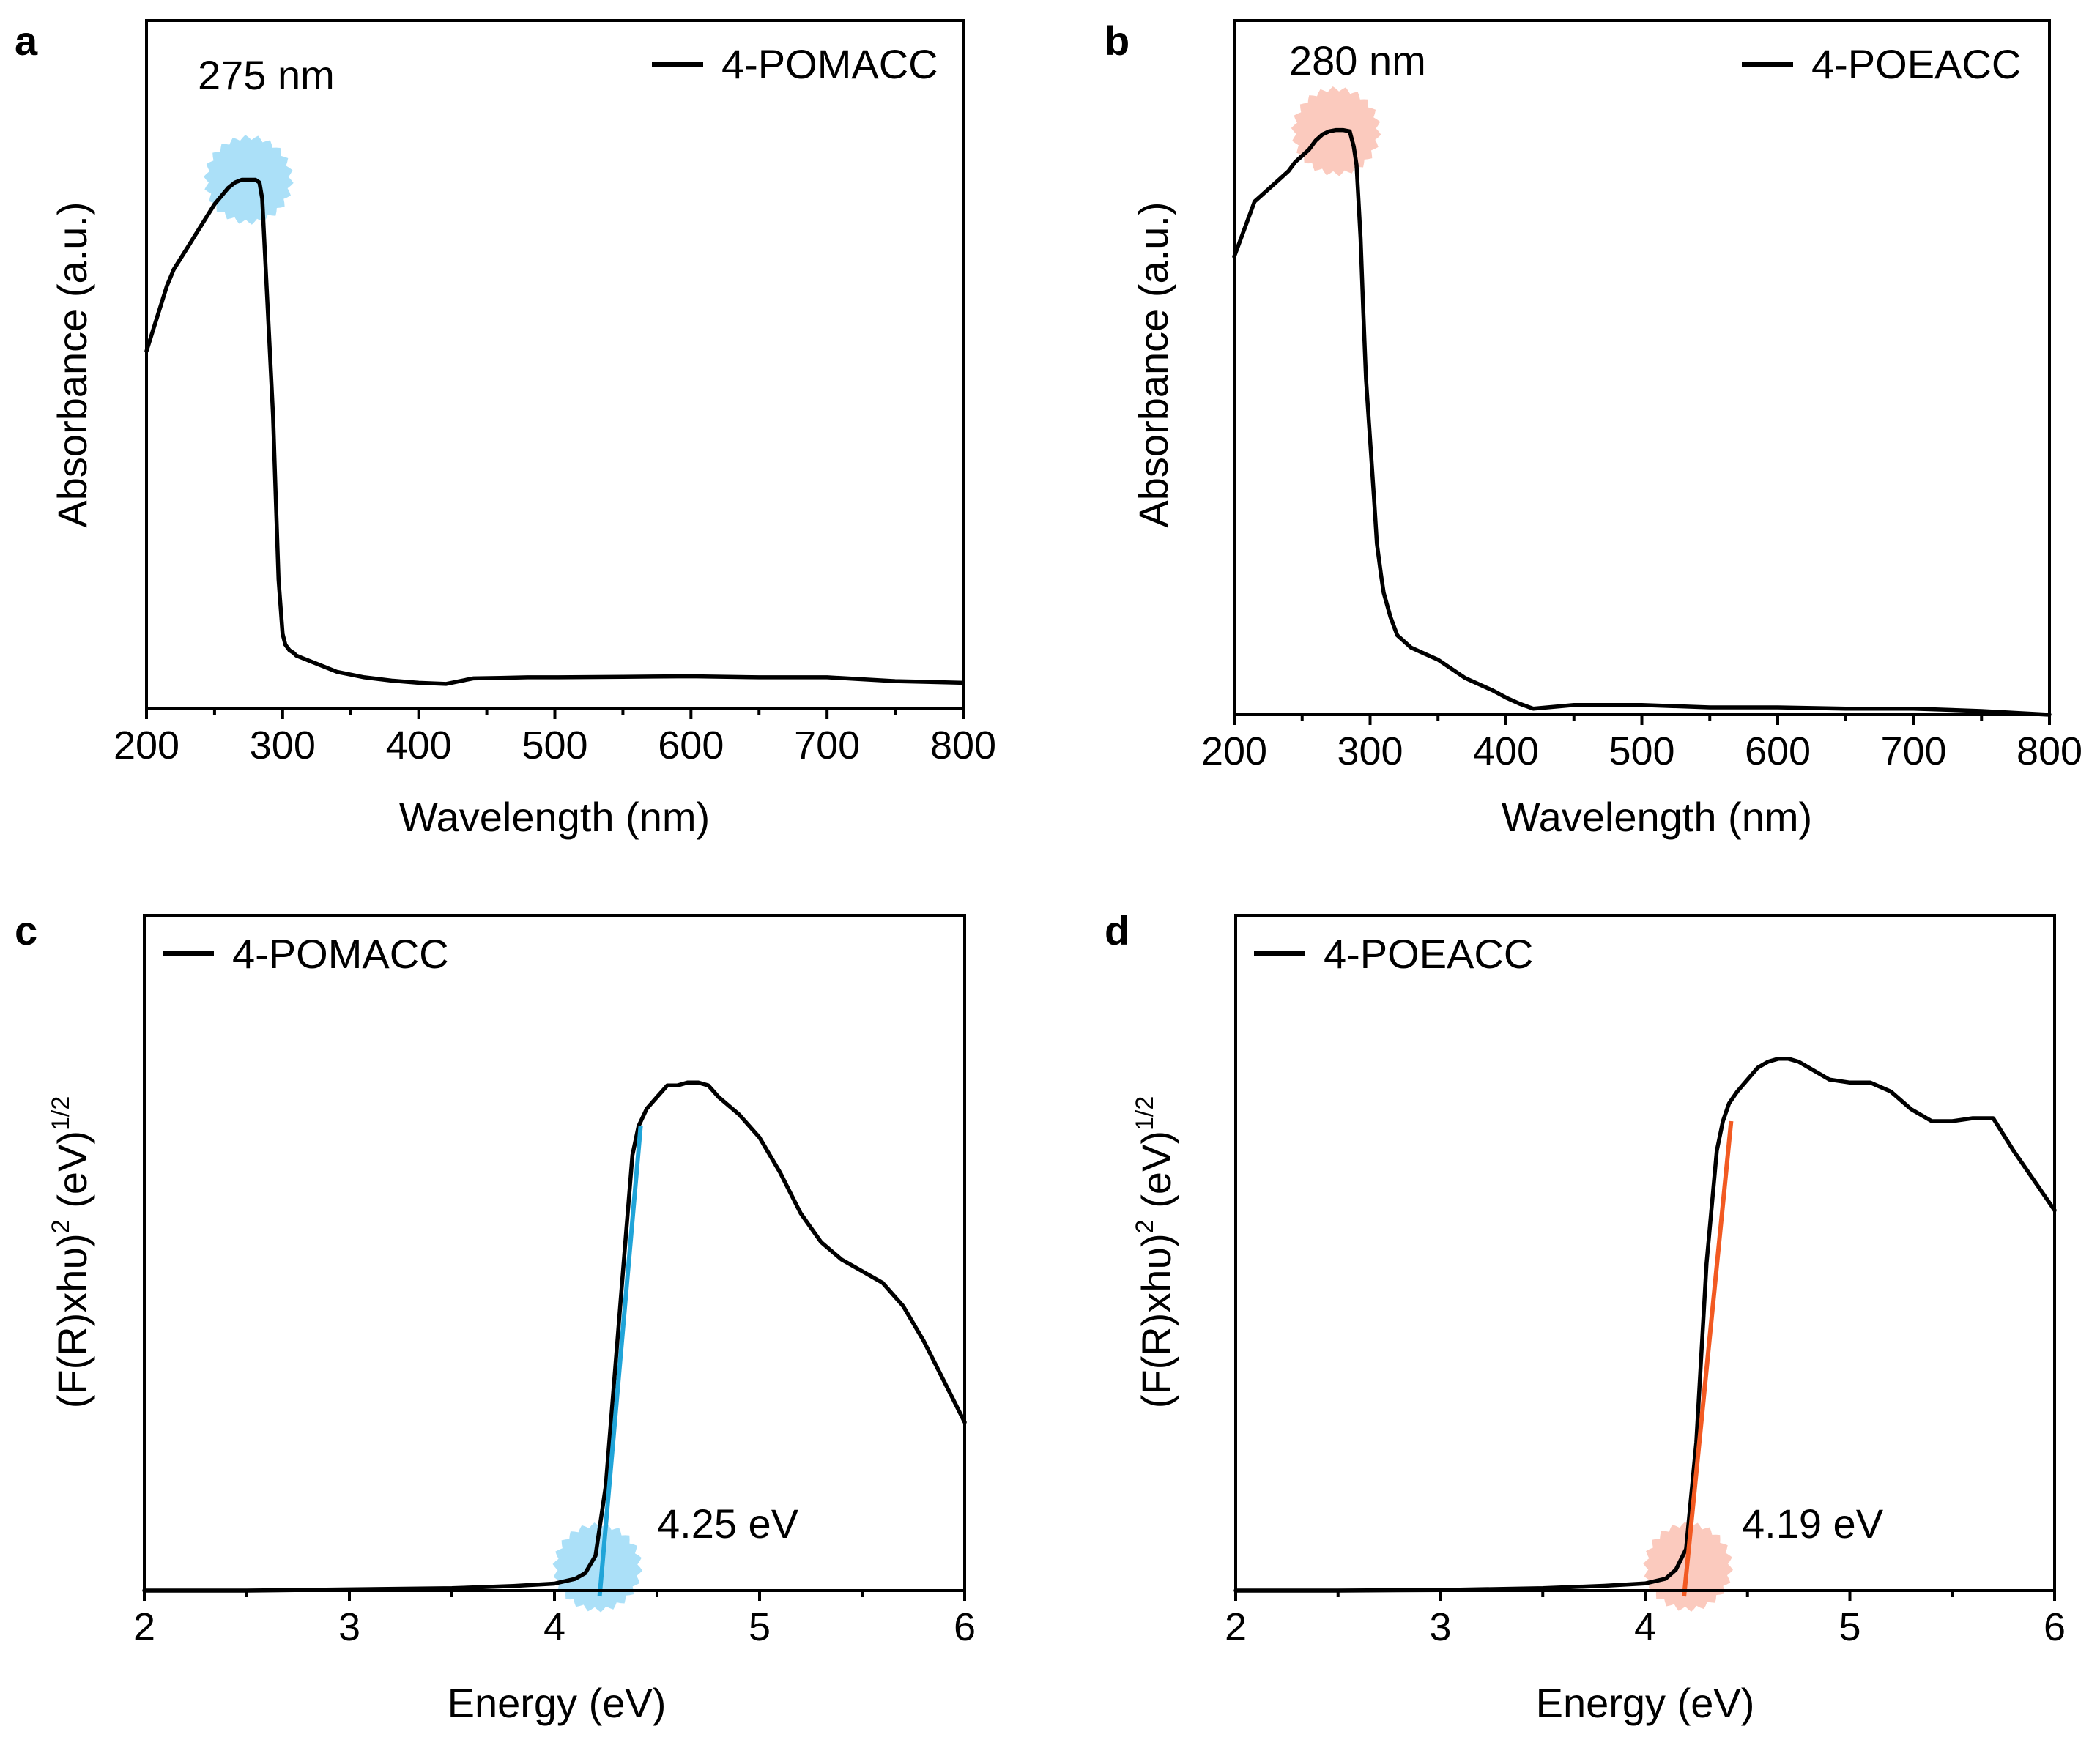 The width and height of the screenshot is (2100, 1748). I want to click on panel-c-x-tick-label: 4, so click(554, 1627).